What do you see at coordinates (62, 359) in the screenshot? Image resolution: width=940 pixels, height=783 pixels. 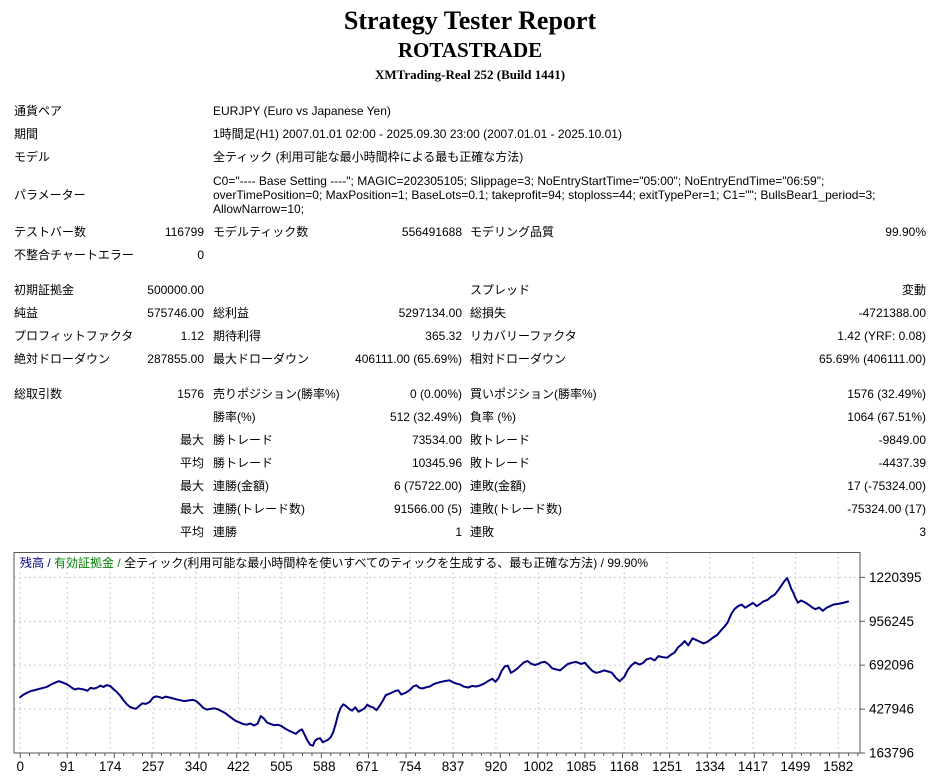 I see `stat-label: 絶対ドローダウン` at bounding box center [62, 359].